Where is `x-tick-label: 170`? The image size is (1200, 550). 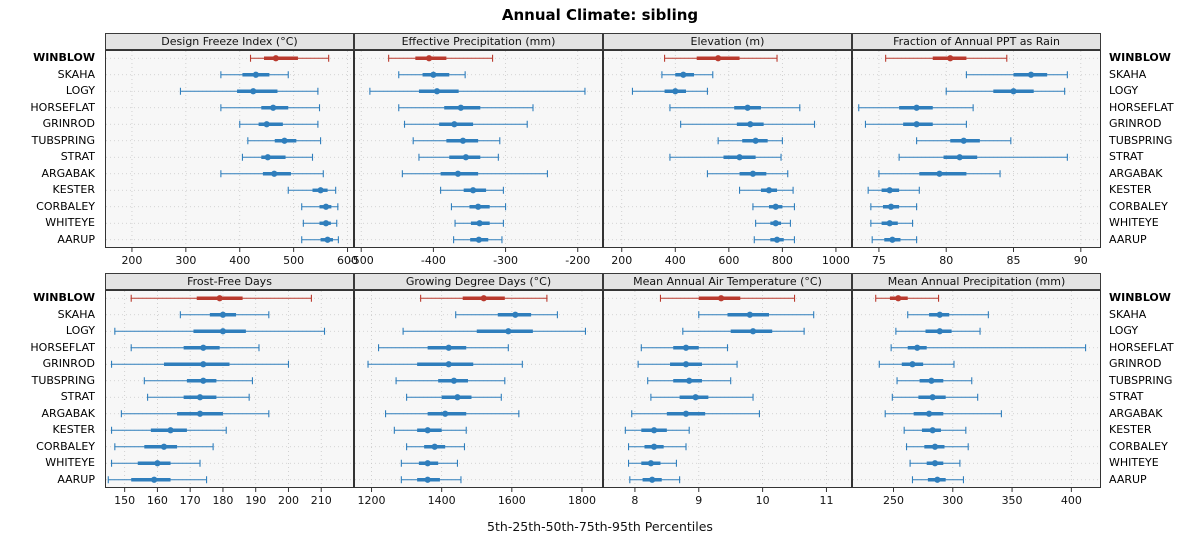
x-tick-label: 170 is located at coordinates (190, 500).